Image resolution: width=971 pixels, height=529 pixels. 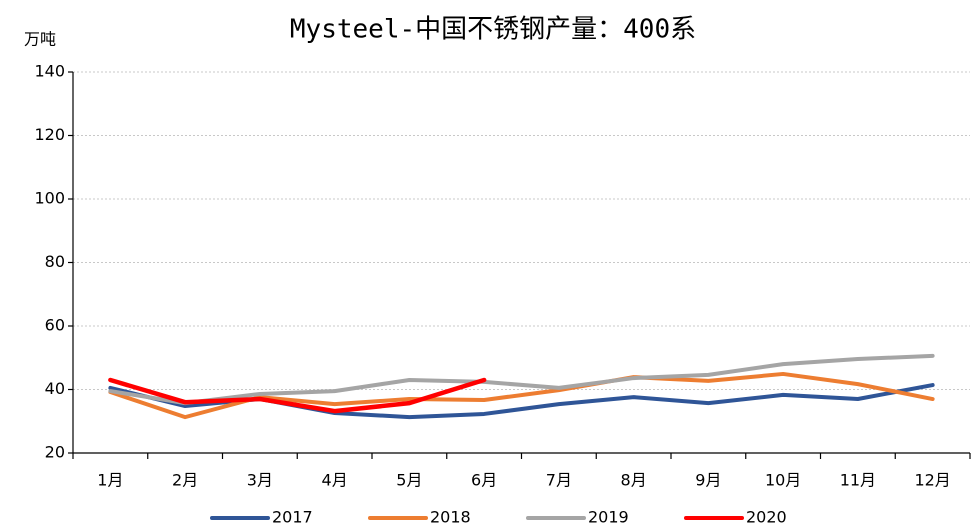 I want to click on y-tick-label: 80, so click(x=55, y=261).